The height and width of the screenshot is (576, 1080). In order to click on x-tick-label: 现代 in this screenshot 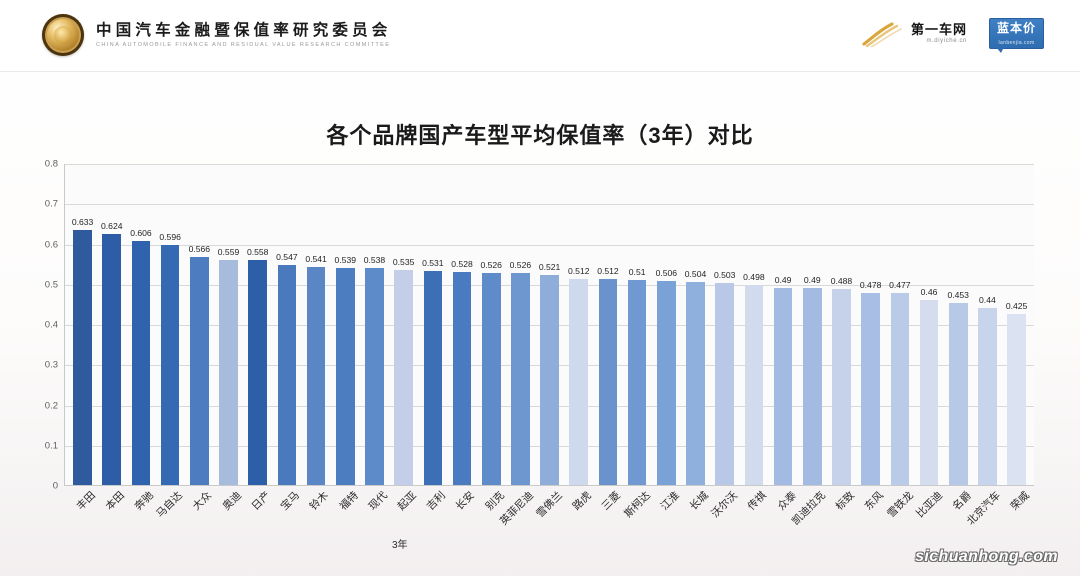, I will do `click(378, 501)`.